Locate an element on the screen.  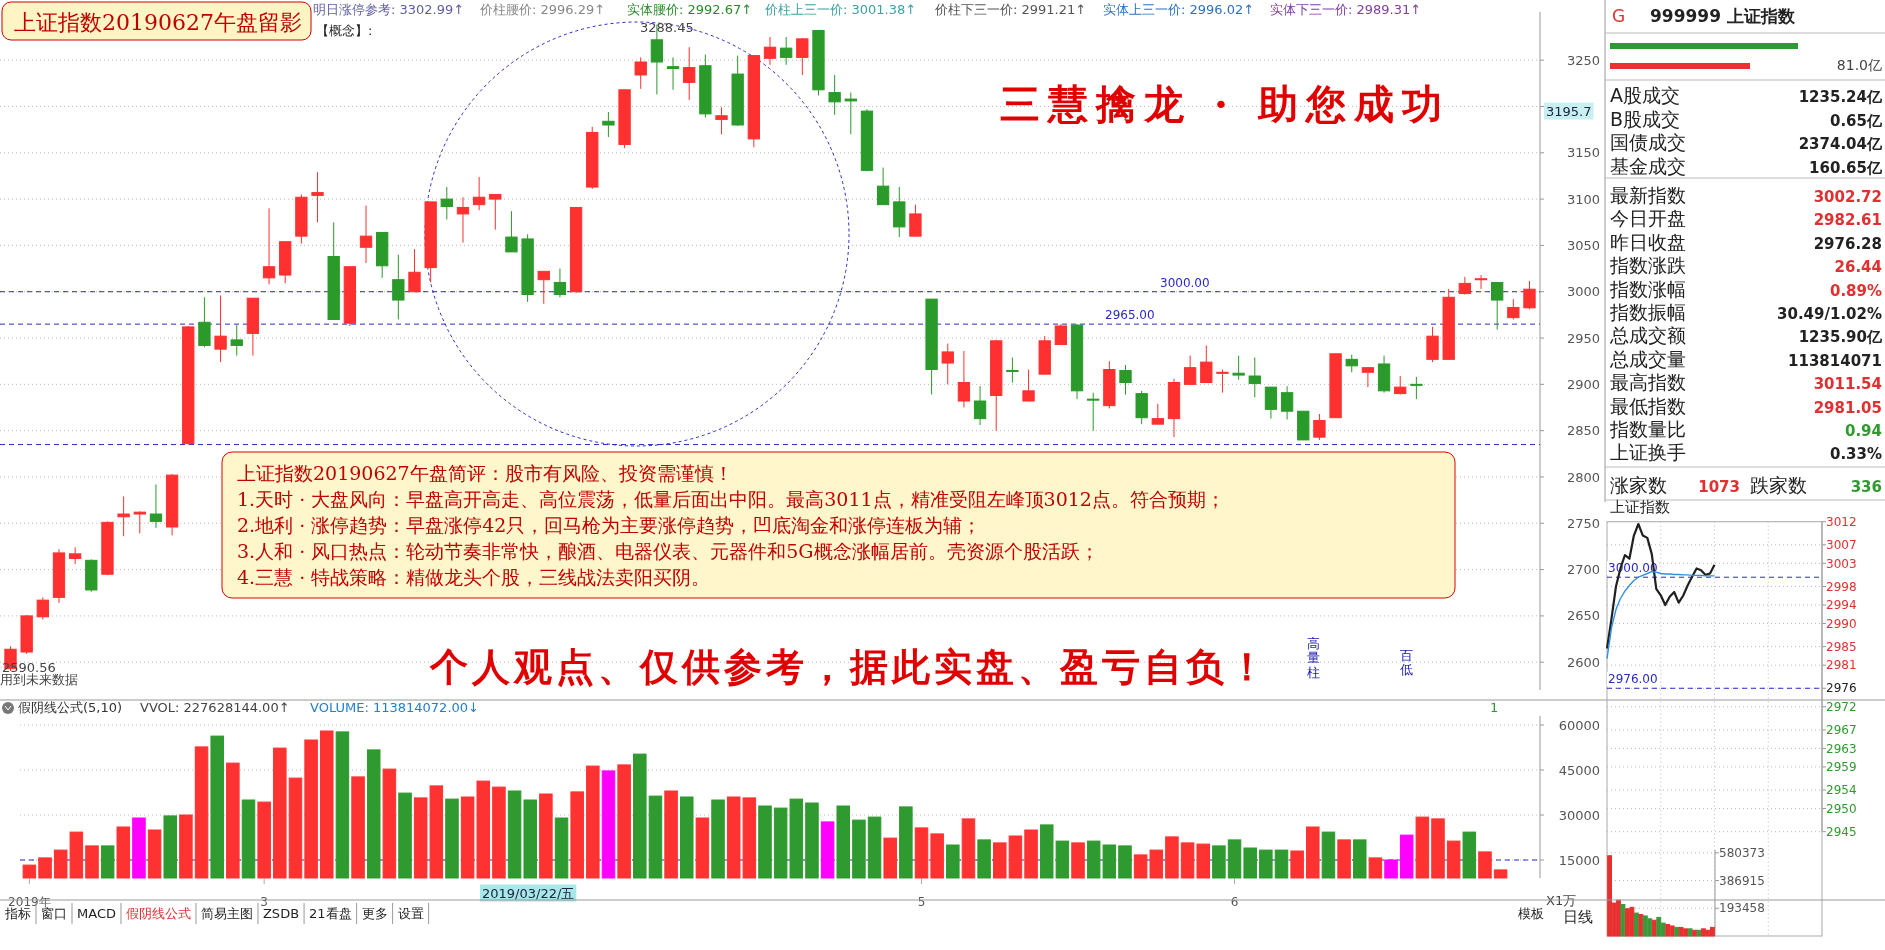
category-label: 指数量比 is located at coordinates (1647, 429).